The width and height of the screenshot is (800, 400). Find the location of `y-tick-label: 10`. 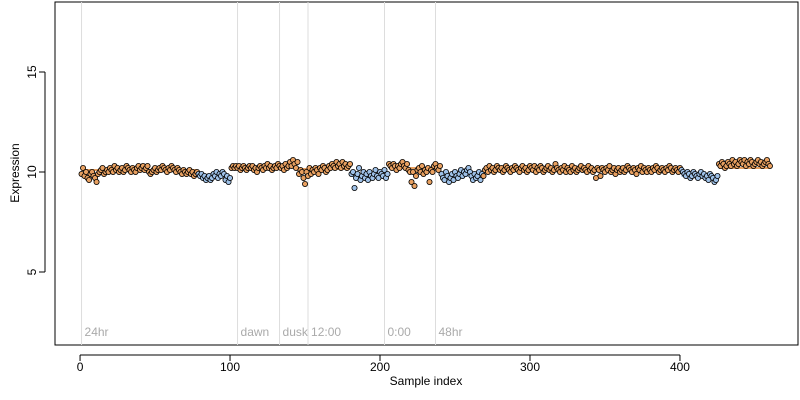

y-tick-label: 10 is located at coordinates (32, 172).